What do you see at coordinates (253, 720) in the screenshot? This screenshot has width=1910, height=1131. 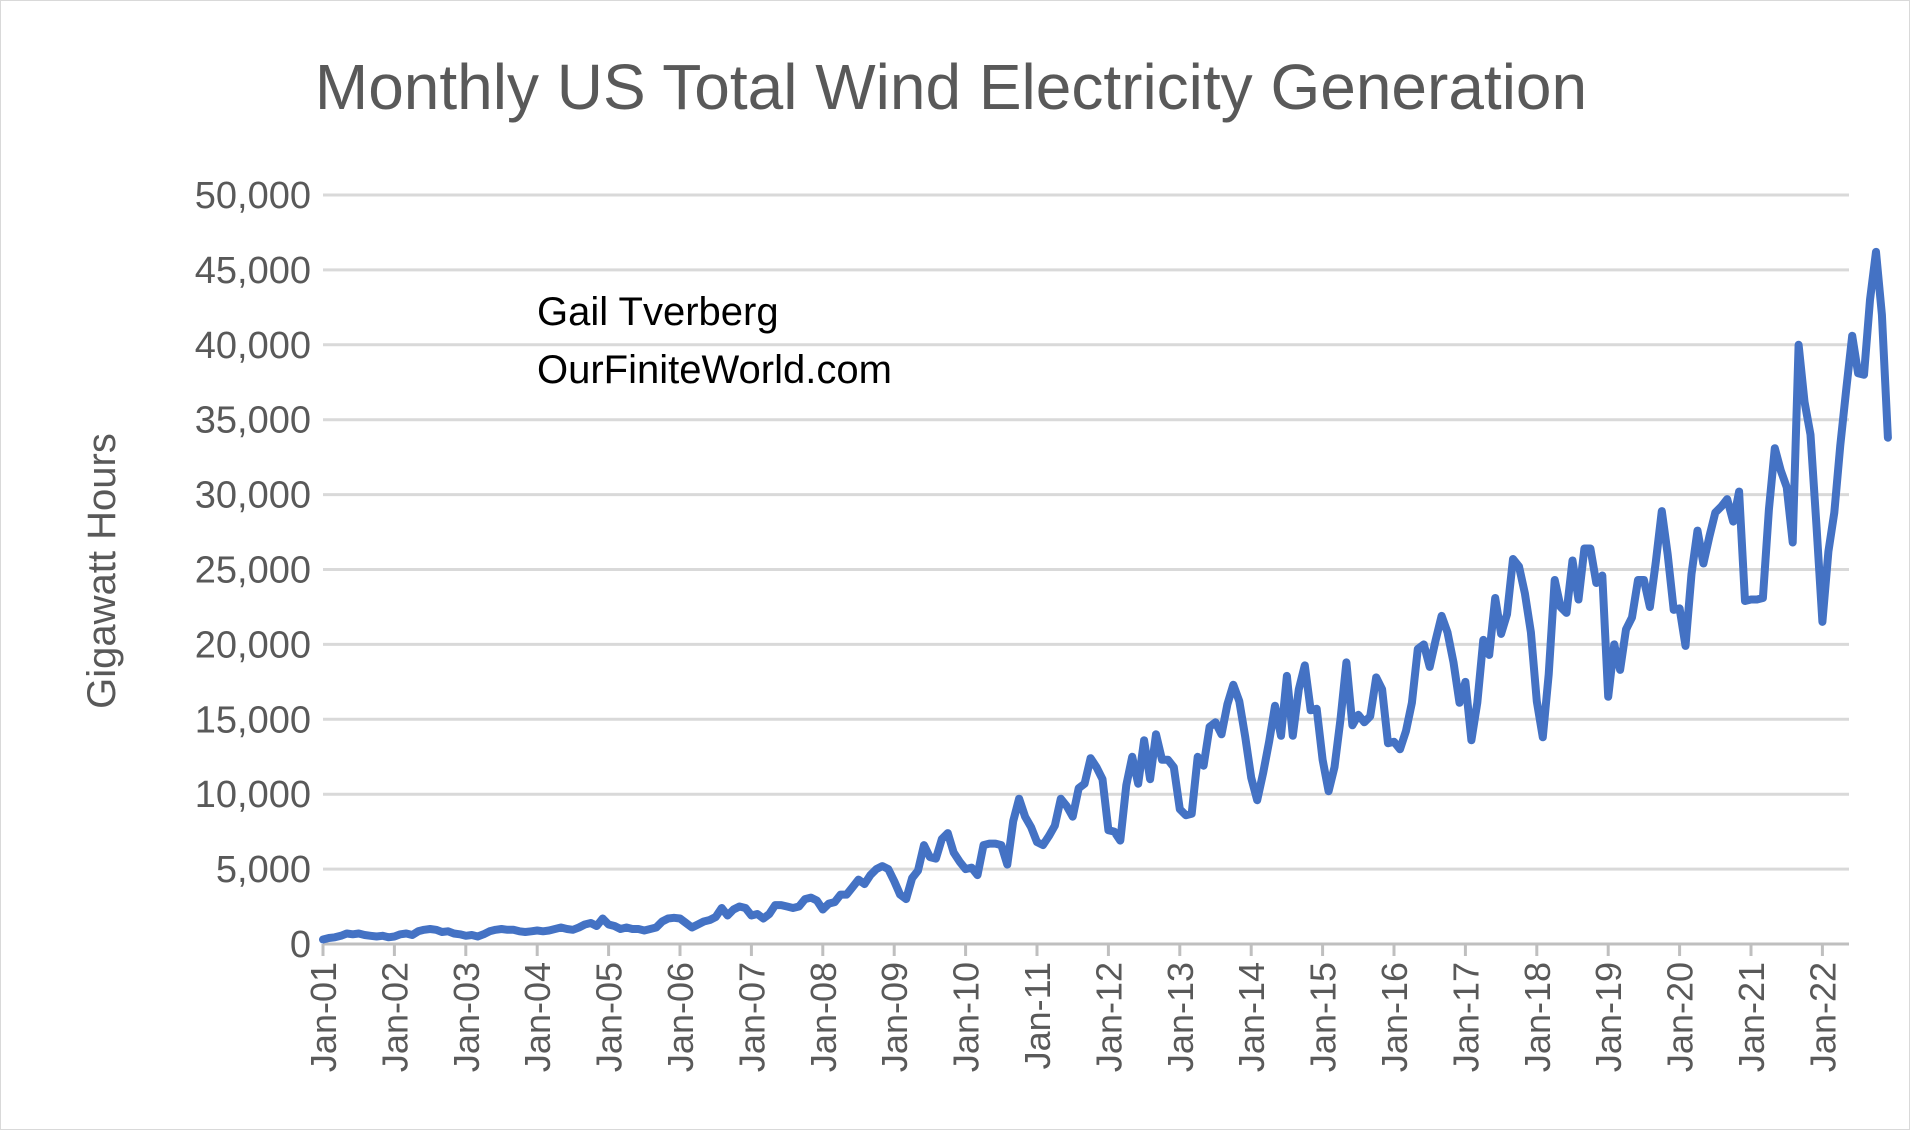 I see `y-tick-label: 15,000` at bounding box center [253, 720].